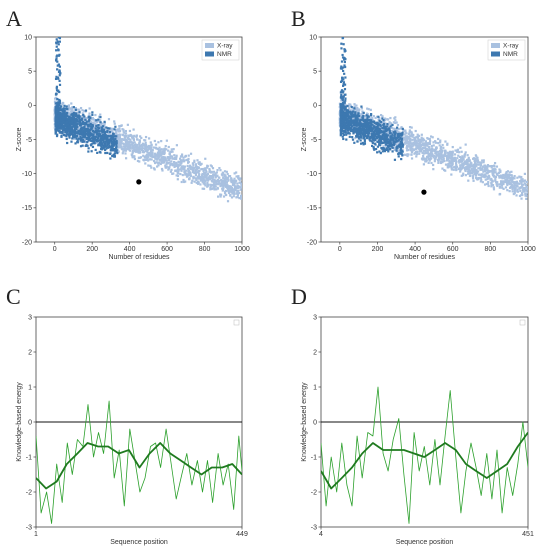  What do you see at coordinates (147, 149) in the screenshot?
I see `panel-a-series-xray` at bounding box center [147, 149].